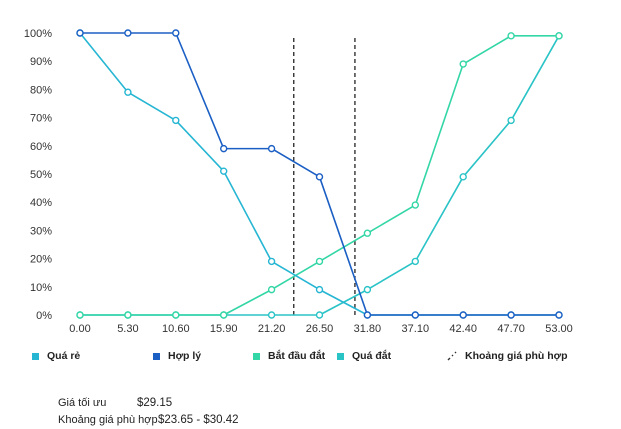  Describe the element at coordinates (155, 402) in the screenshot. I see `optimal-price-value: $29.15` at that location.